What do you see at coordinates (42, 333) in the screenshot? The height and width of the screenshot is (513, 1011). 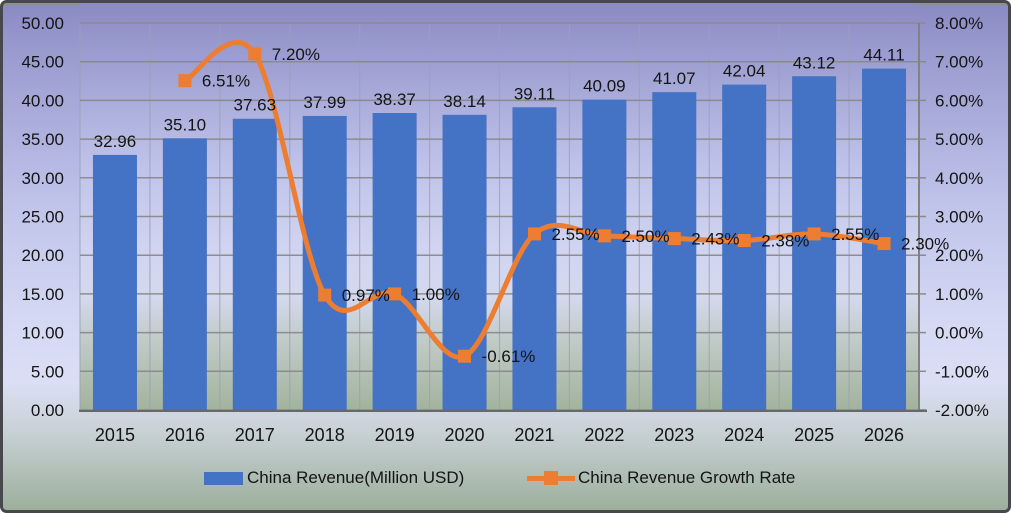 I see `left-axis-tick-label: 10.00` at bounding box center [42, 333].